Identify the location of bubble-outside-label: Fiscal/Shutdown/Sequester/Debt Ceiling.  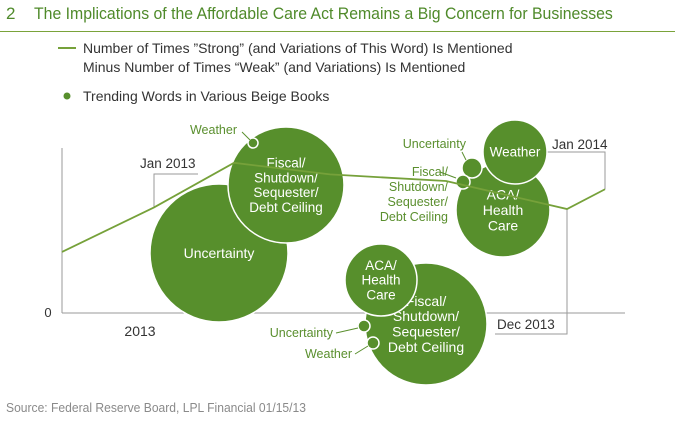
(414, 194).